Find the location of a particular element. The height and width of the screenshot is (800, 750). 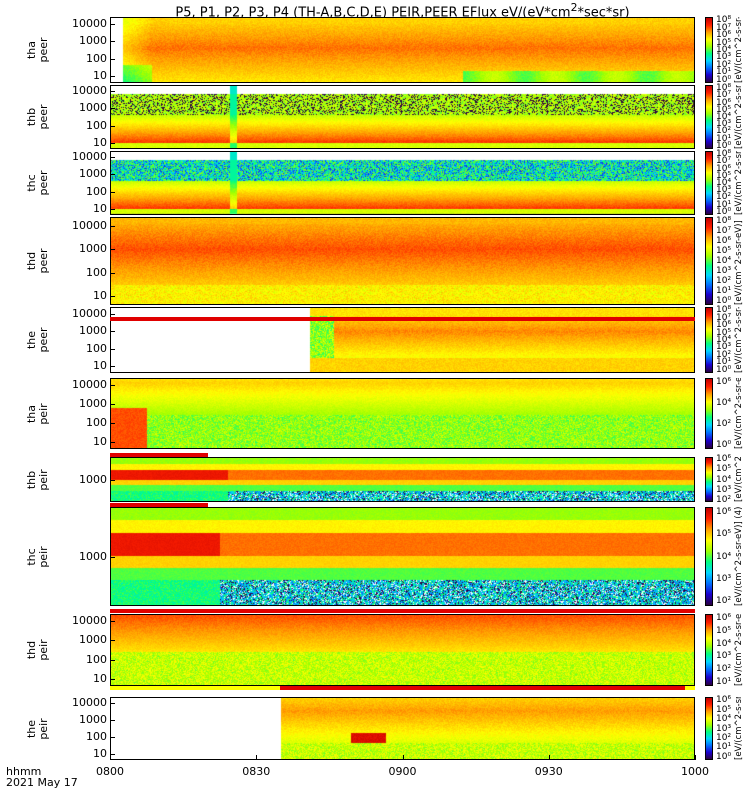

panel-thd-peir: thd peir 10000 1000 100 10 is located at coordinates (360, 650).